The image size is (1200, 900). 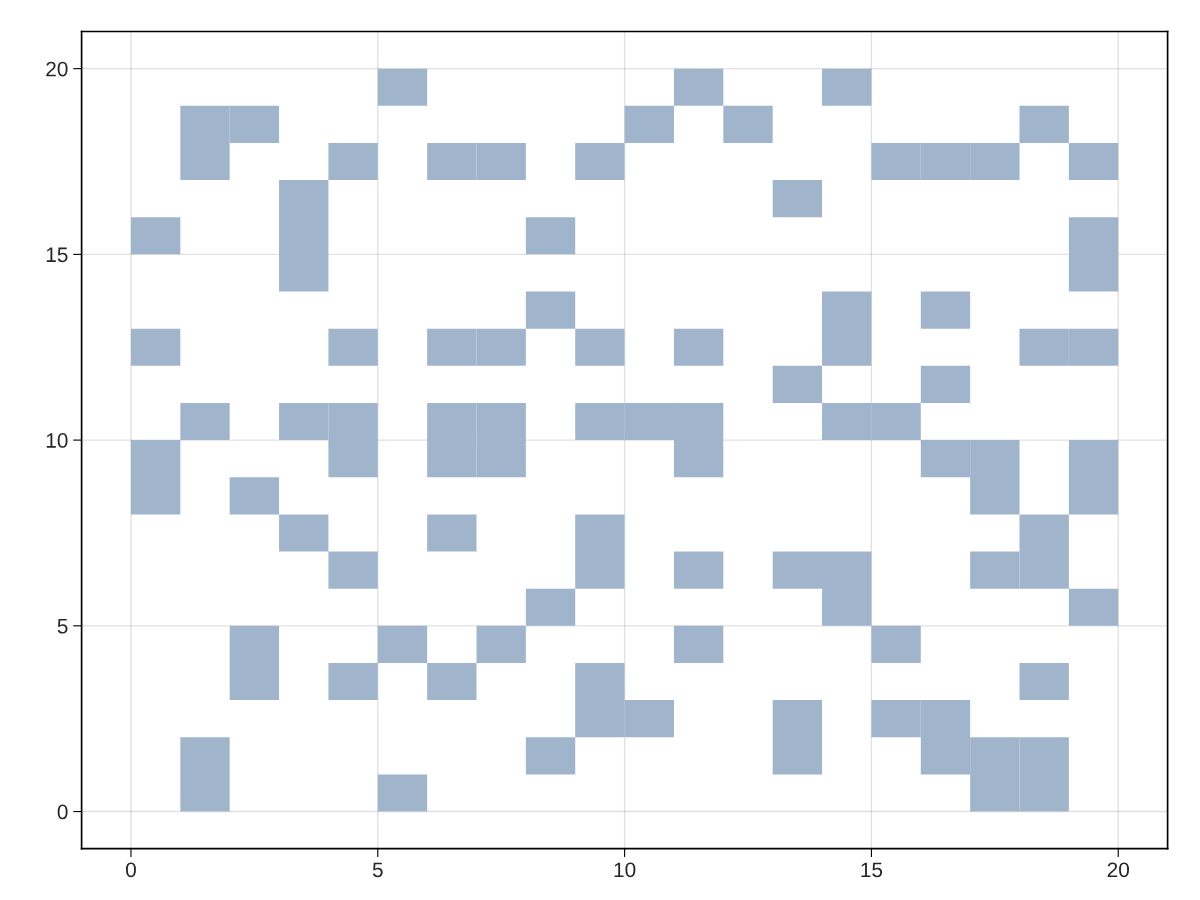 I want to click on x-tick-label: 20, so click(x=1118, y=870).